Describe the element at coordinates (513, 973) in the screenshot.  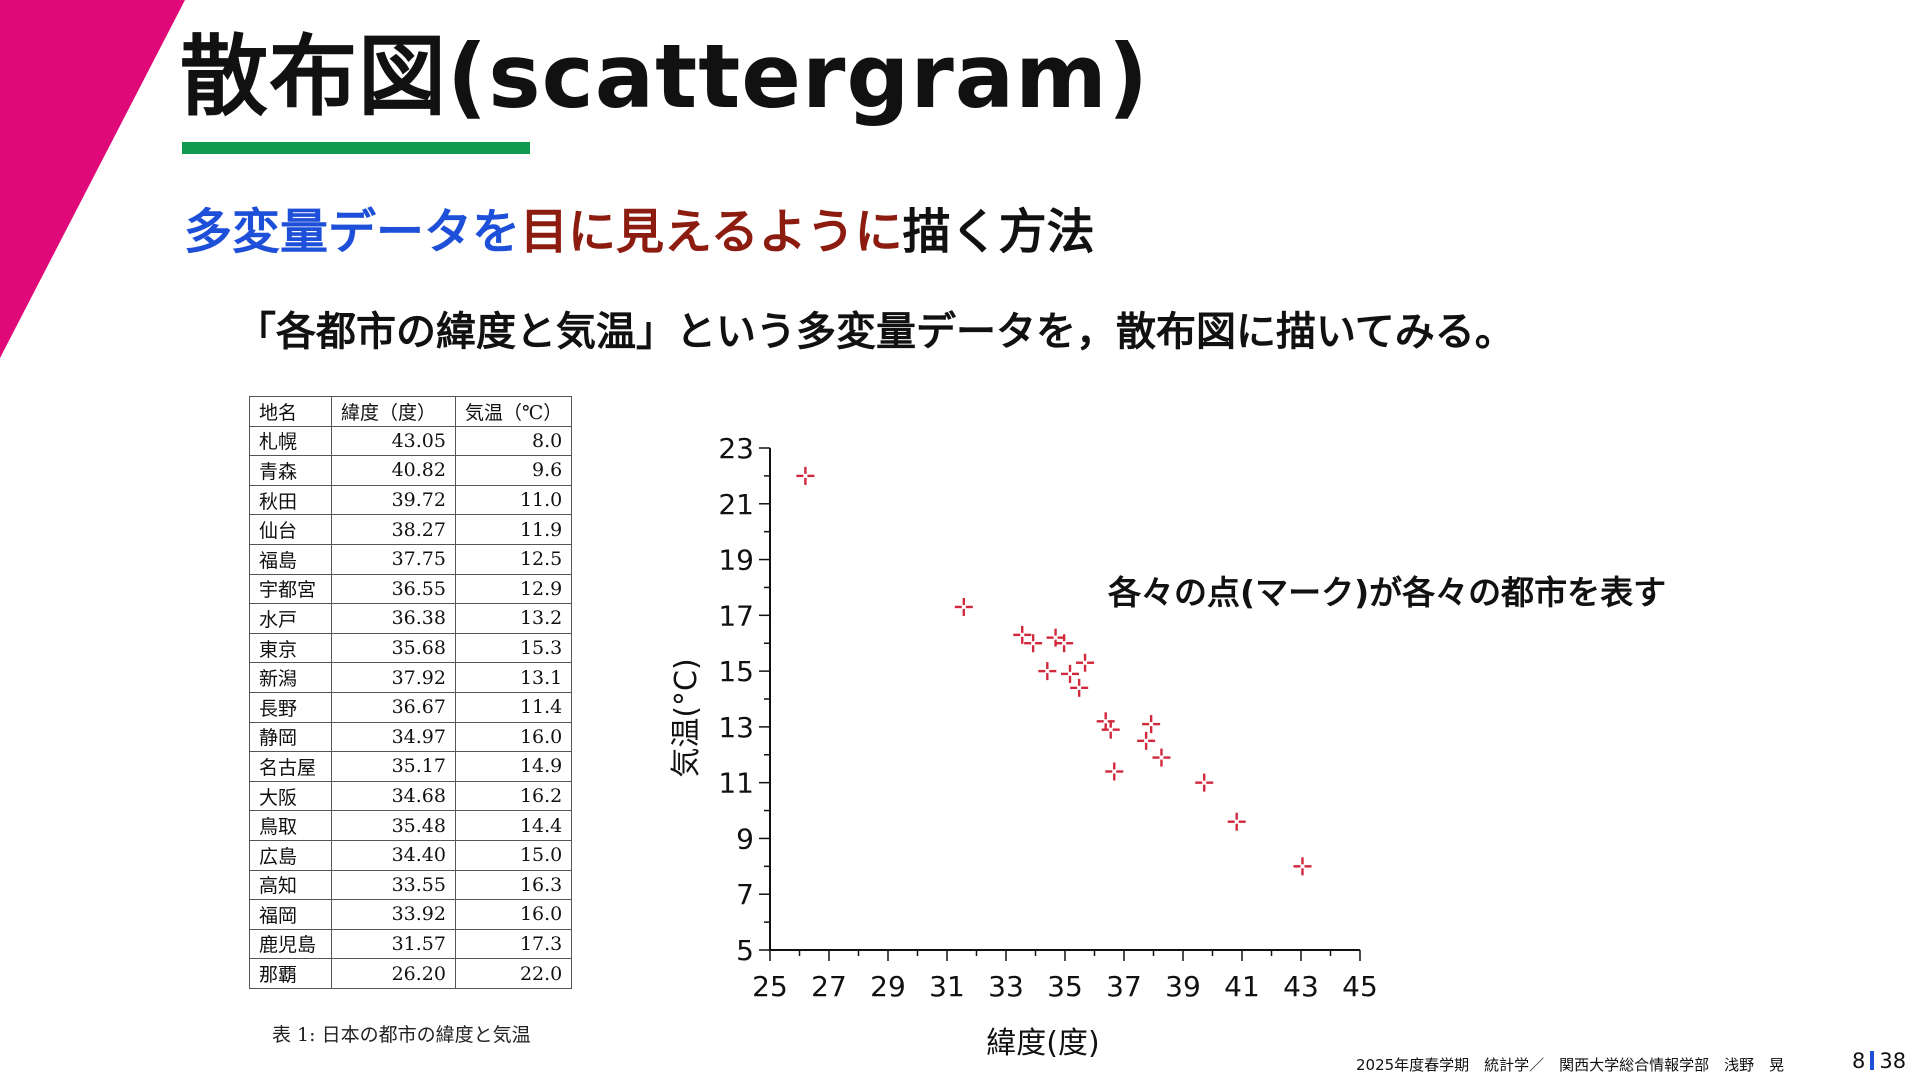
I see `temperature-cell: 22.0` at that location.